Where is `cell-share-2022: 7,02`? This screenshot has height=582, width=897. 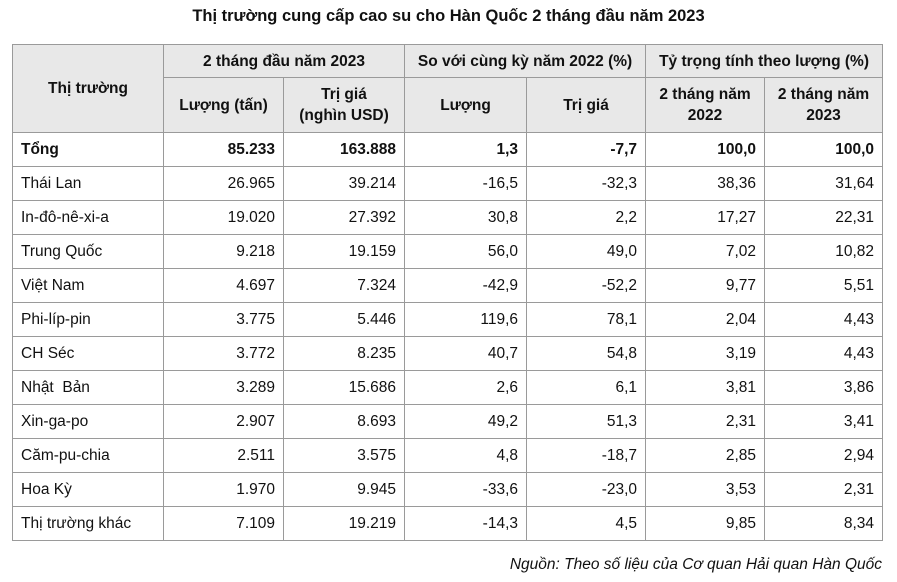 cell-share-2022: 7,02 is located at coordinates (705, 251).